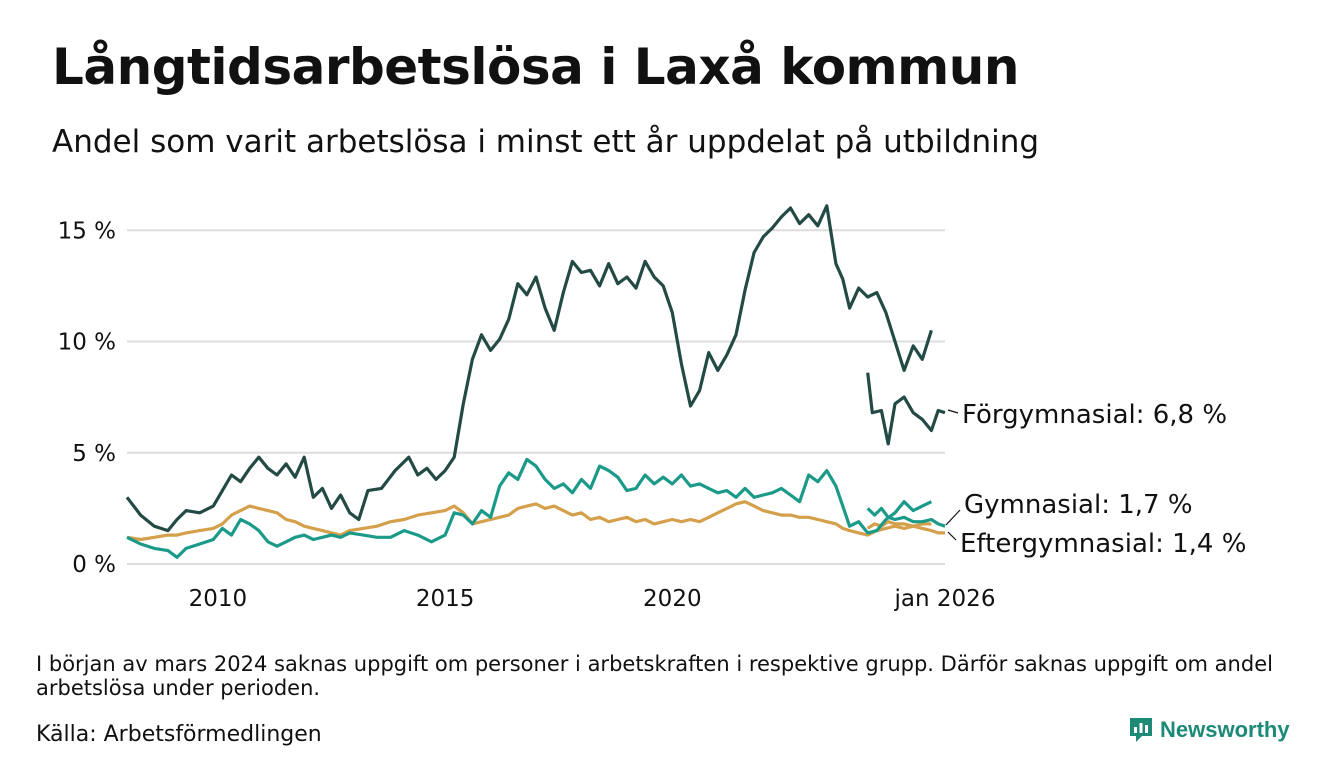  What do you see at coordinates (945, 599) in the screenshot?
I see `x-tick-label: jan 2026` at bounding box center [945, 599].